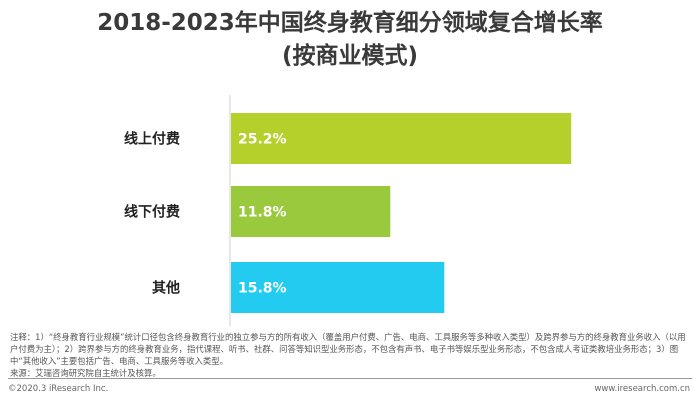 The image size is (700, 403). I want to click on data-label-1: 25.2%, so click(262, 140).